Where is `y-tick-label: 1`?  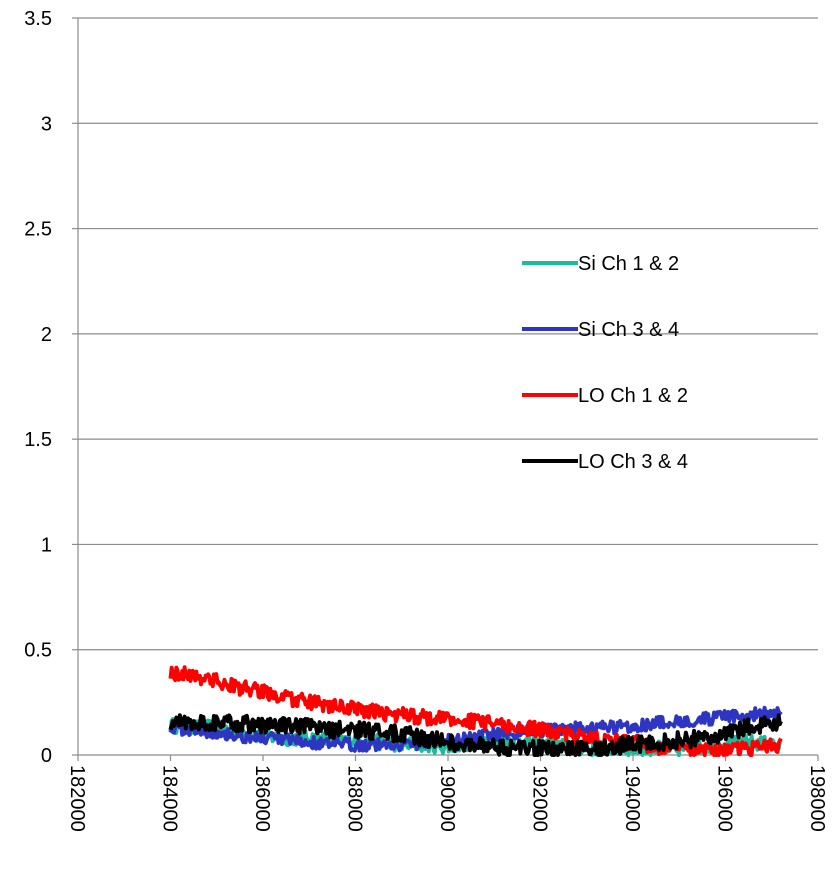
y-tick-label: 1 is located at coordinates (46, 545).